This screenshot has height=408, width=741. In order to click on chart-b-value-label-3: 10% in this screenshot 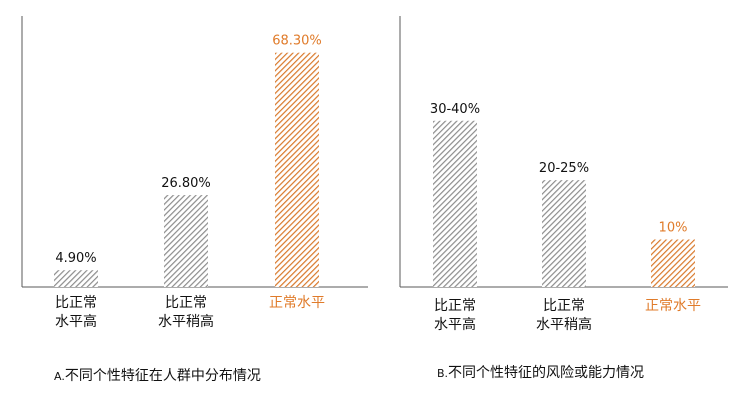, I will do `click(673, 228)`.